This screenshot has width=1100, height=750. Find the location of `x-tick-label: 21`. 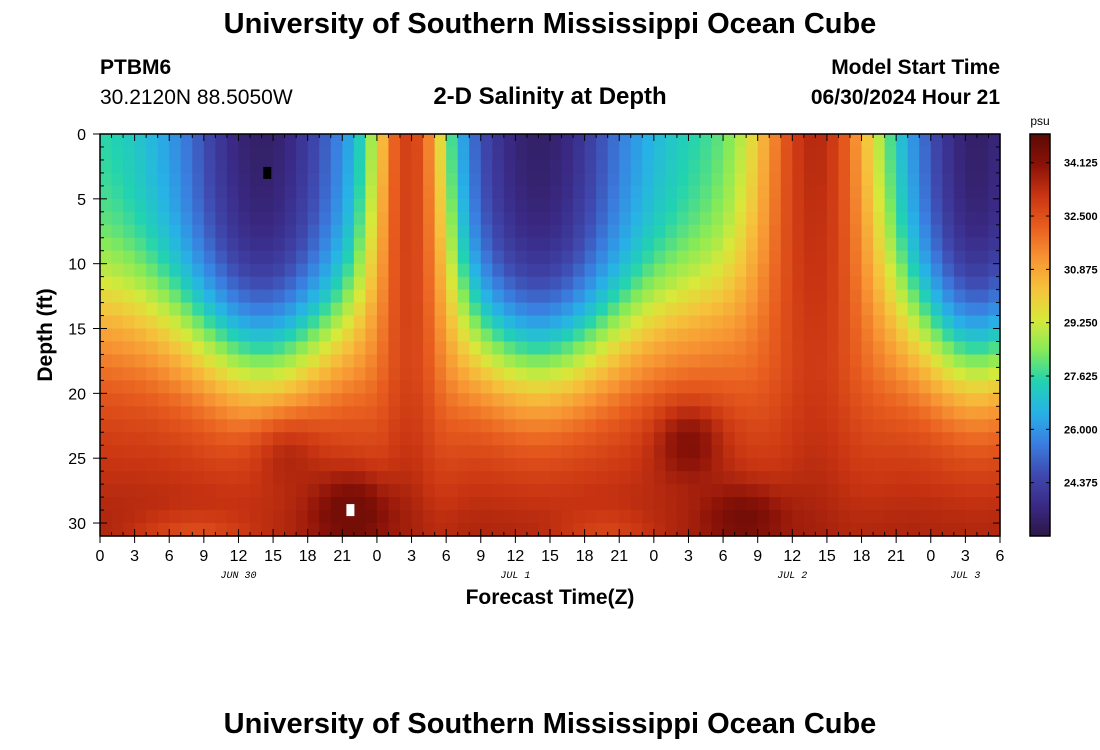

x-tick-label: 21 is located at coordinates (342, 556).